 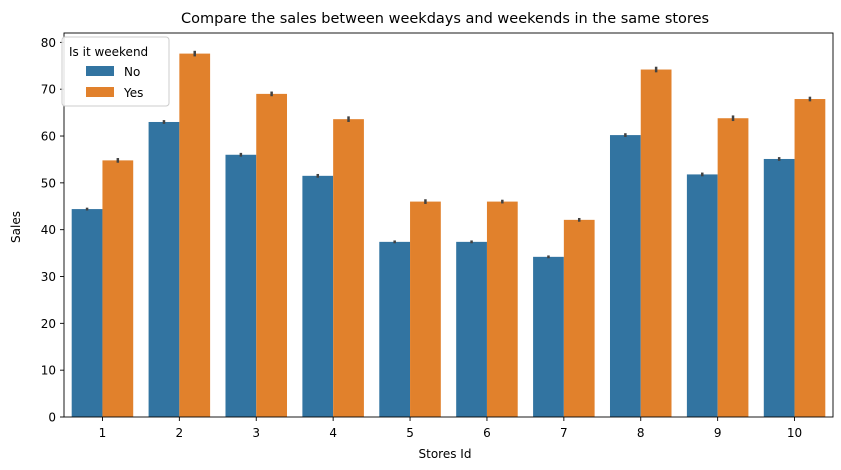 I want to click on y-tick-label-80: 80, so click(x=48, y=43).